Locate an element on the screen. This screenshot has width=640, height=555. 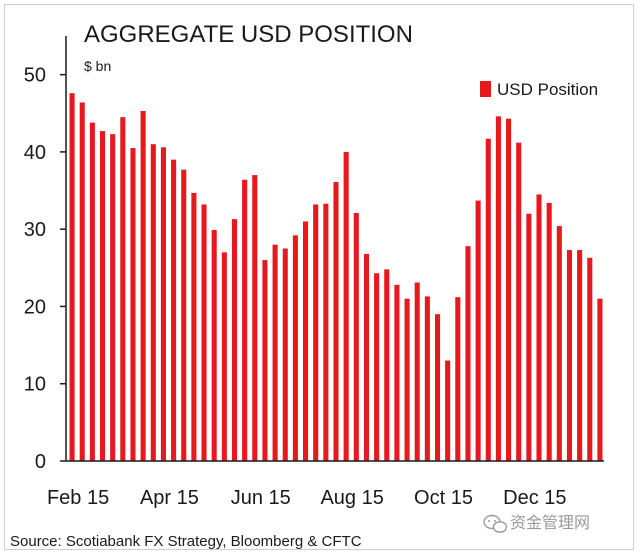
watermark: 资金管理网 is located at coordinates (536, 523).